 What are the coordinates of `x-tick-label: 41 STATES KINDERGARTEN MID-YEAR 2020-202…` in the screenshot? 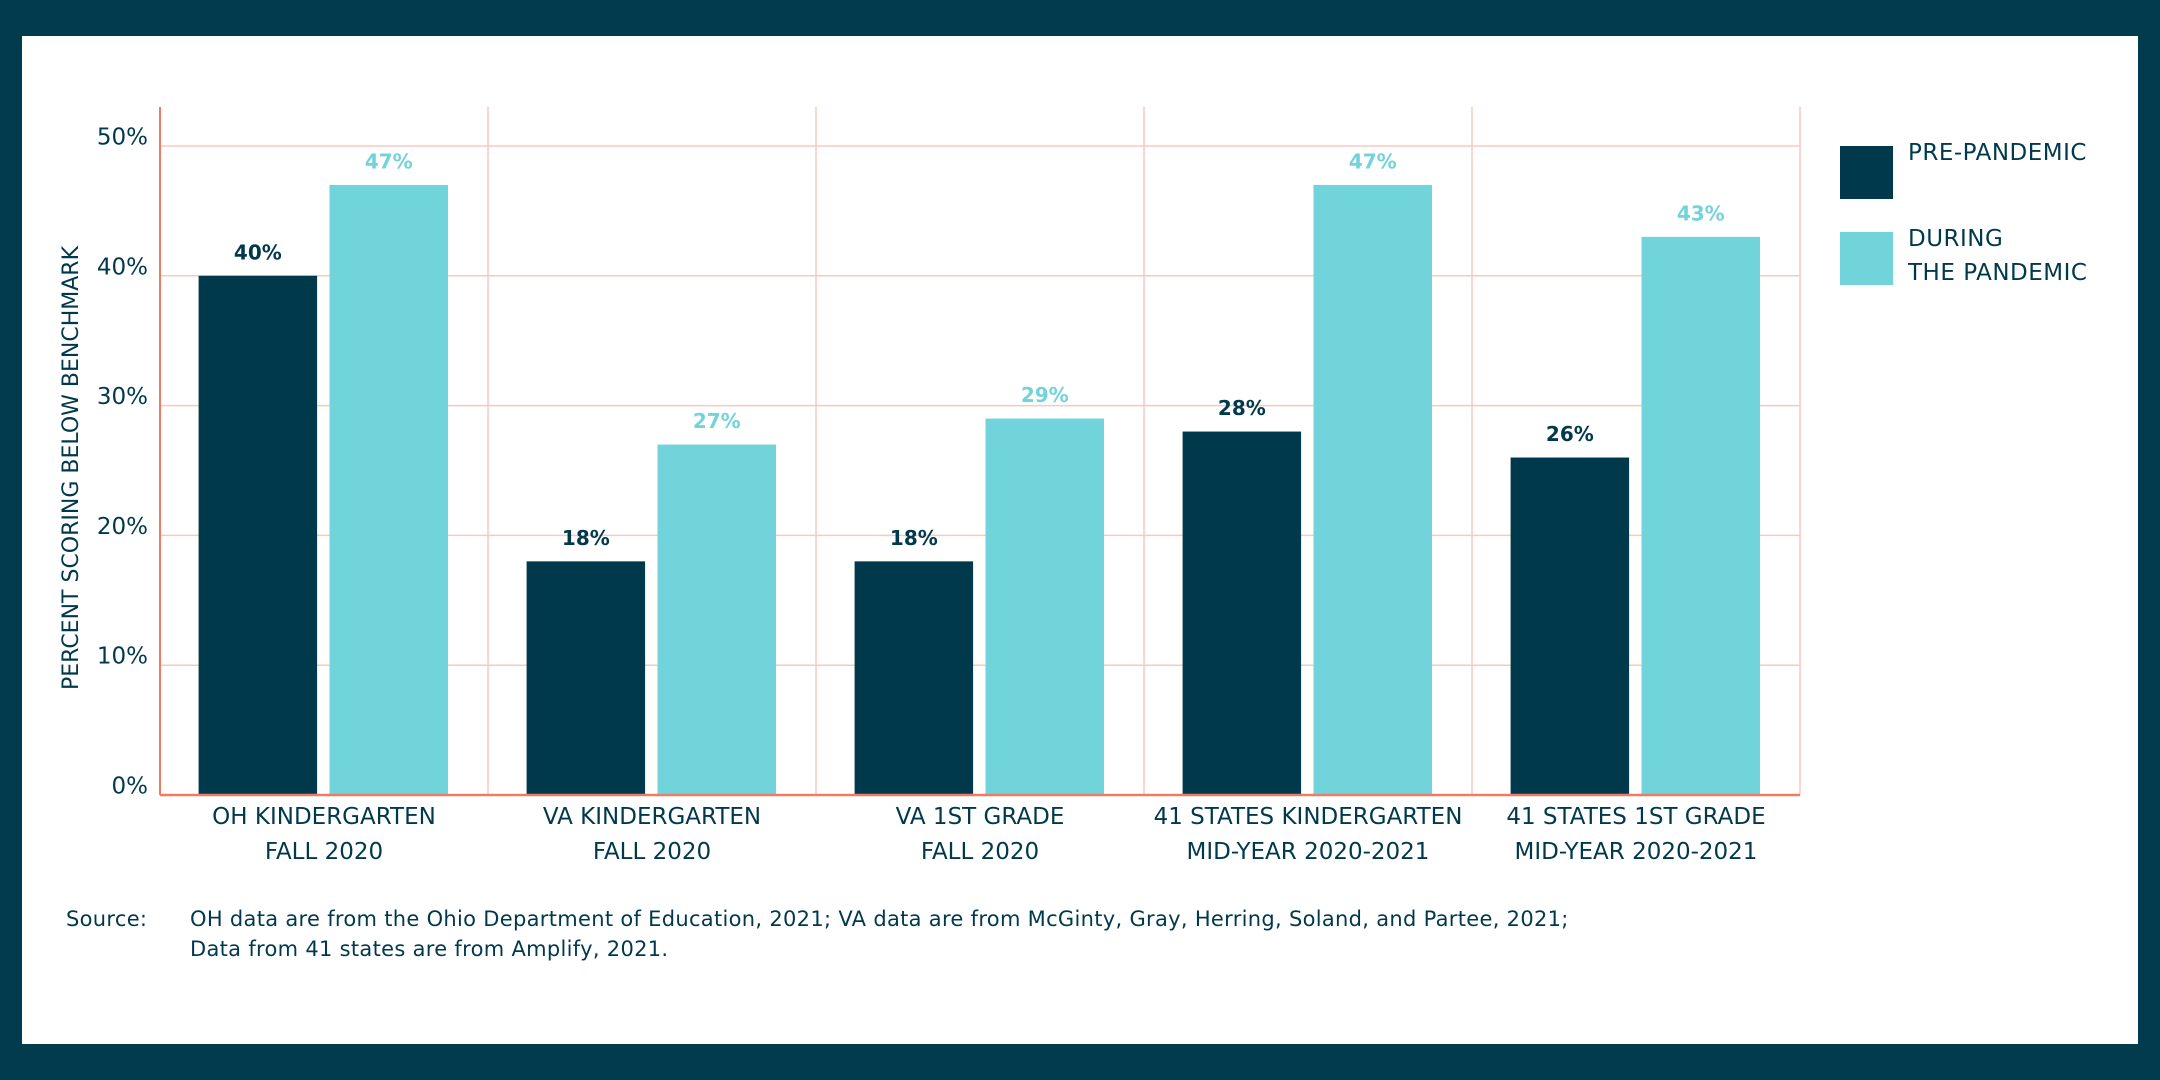 It's located at (1308, 834).